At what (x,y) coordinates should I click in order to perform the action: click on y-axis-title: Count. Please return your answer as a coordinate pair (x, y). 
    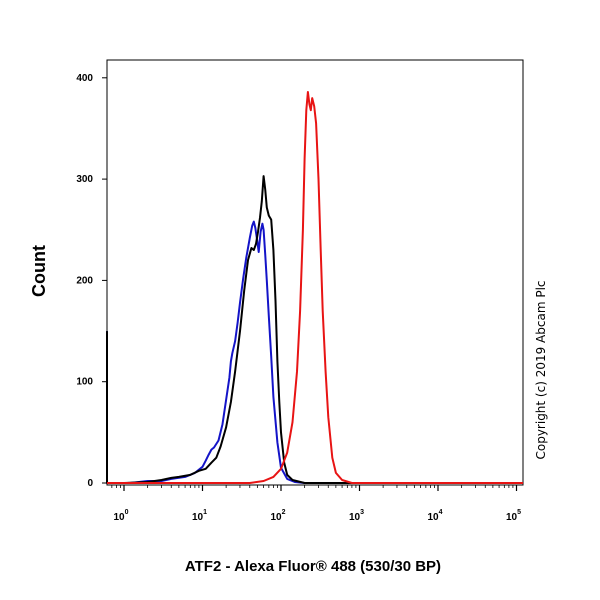
    Looking at the image, I should click on (39, 271).